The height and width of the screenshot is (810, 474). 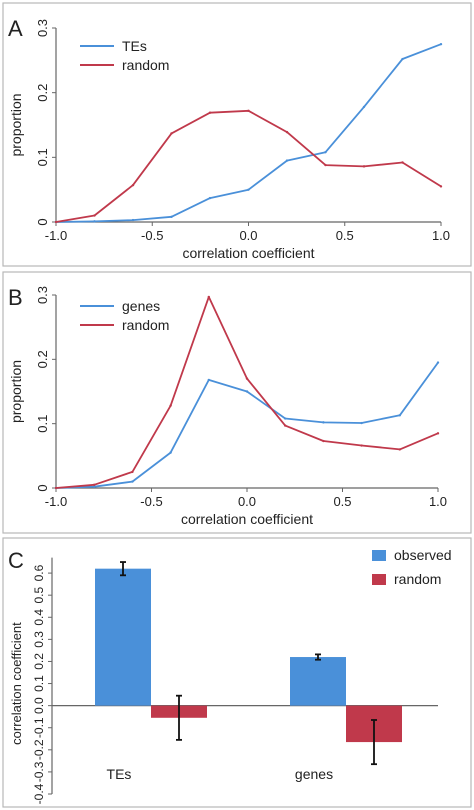 What do you see at coordinates (15, 297) in the screenshot?
I see `panel-b-label: B` at bounding box center [15, 297].